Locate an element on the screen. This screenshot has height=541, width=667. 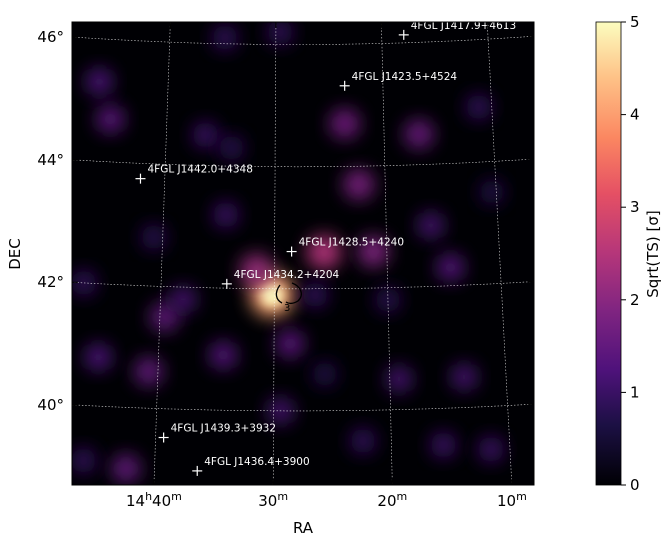
source-marker: 4FGL J1434.2+4204 is located at coordinates (280, 279).